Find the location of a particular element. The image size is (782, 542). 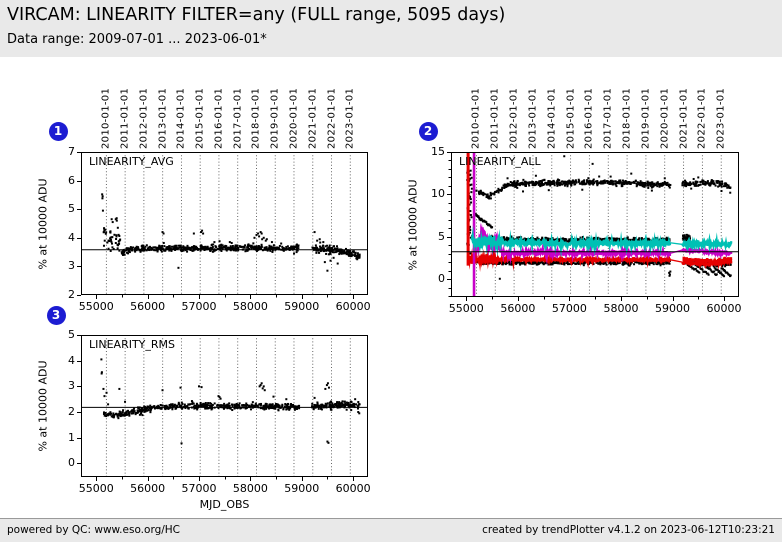

linearity-rms-plot-canvas is located at coordinates (222, 408).